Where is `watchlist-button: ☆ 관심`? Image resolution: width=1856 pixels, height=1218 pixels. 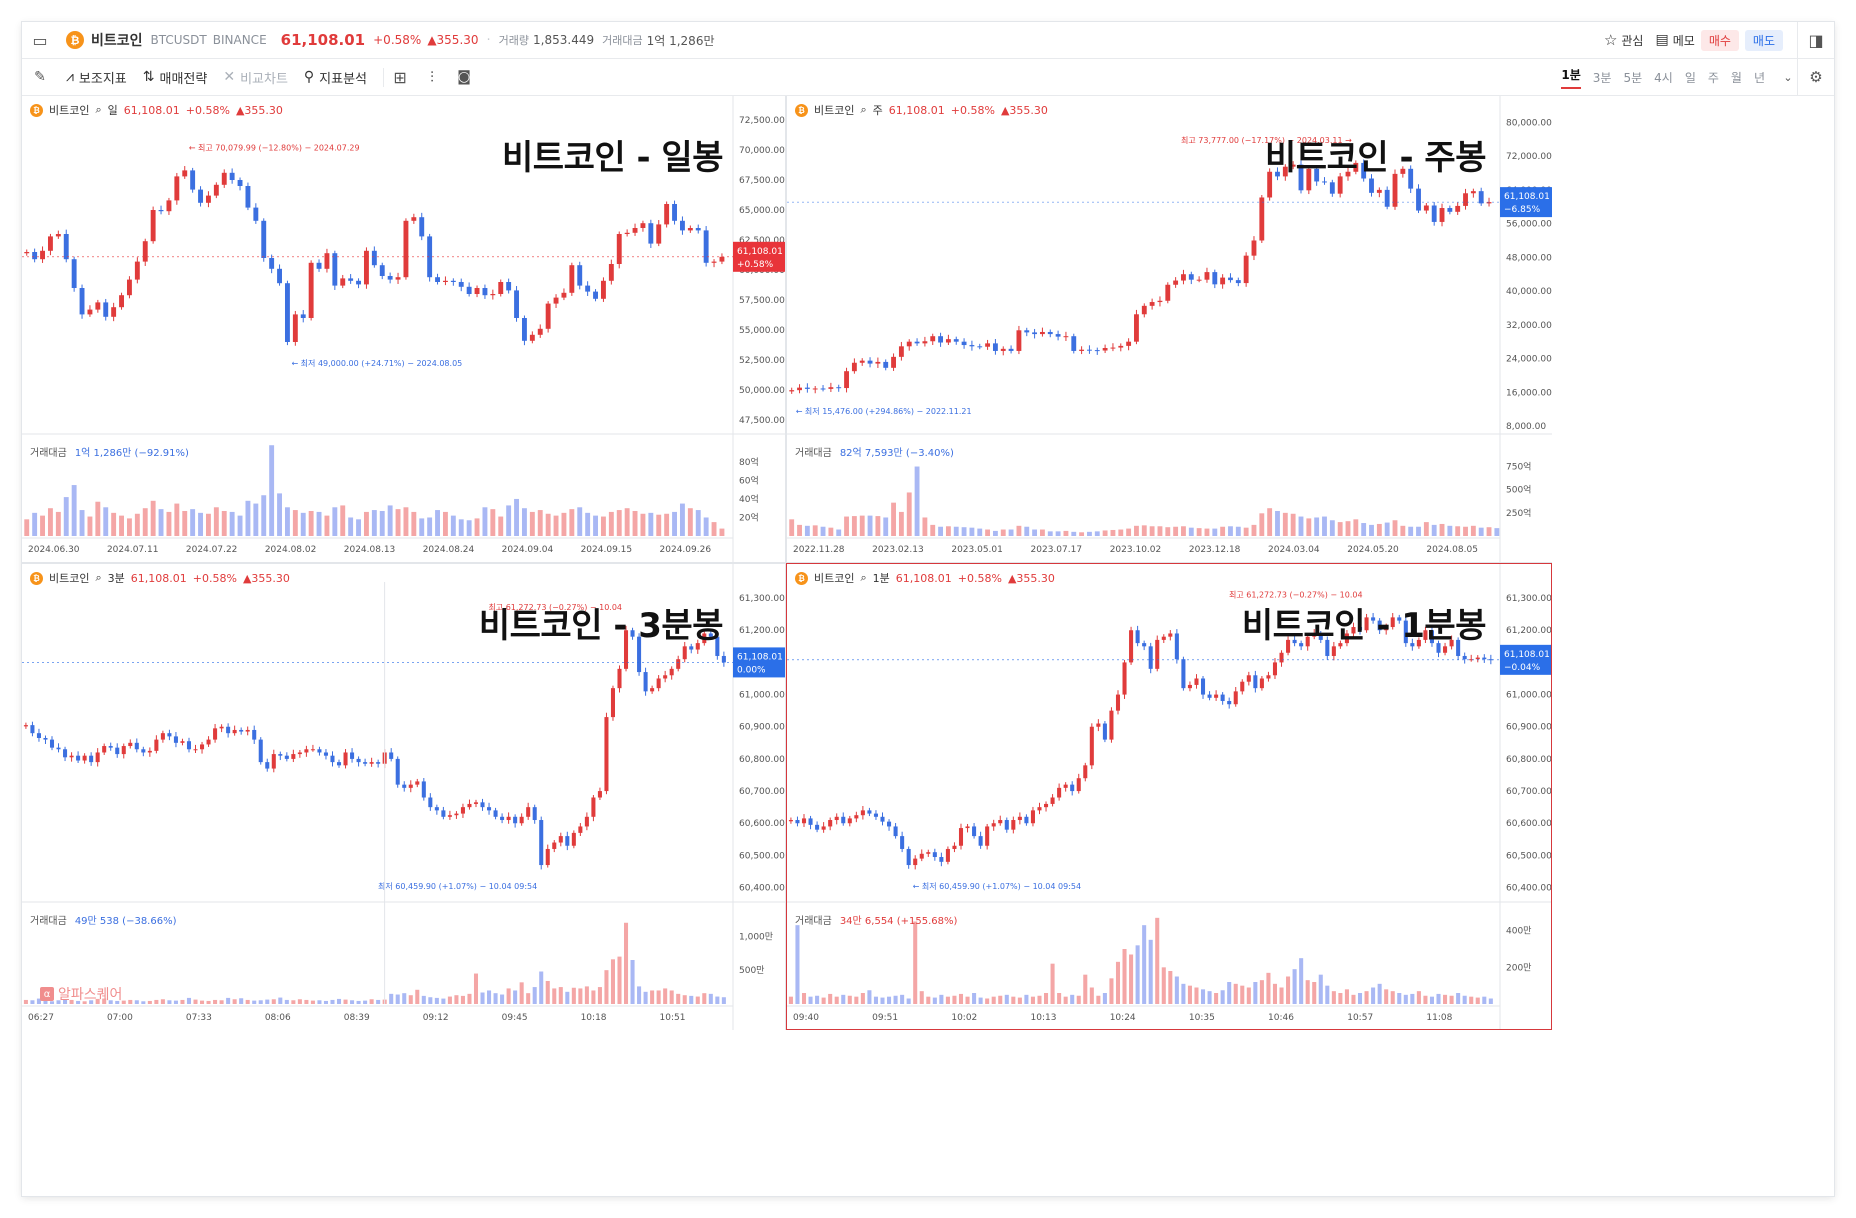
watchlist-button: ☆ 관심 is located at coordinates (1624, 40).